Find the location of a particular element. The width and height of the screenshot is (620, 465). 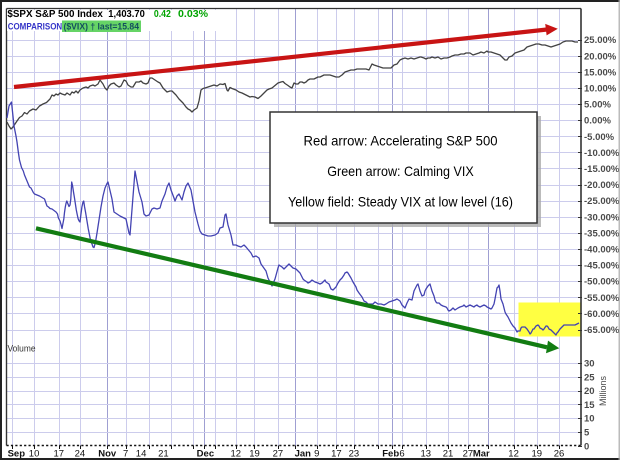

svg-text: 6 is located at coordinates (401, 454).